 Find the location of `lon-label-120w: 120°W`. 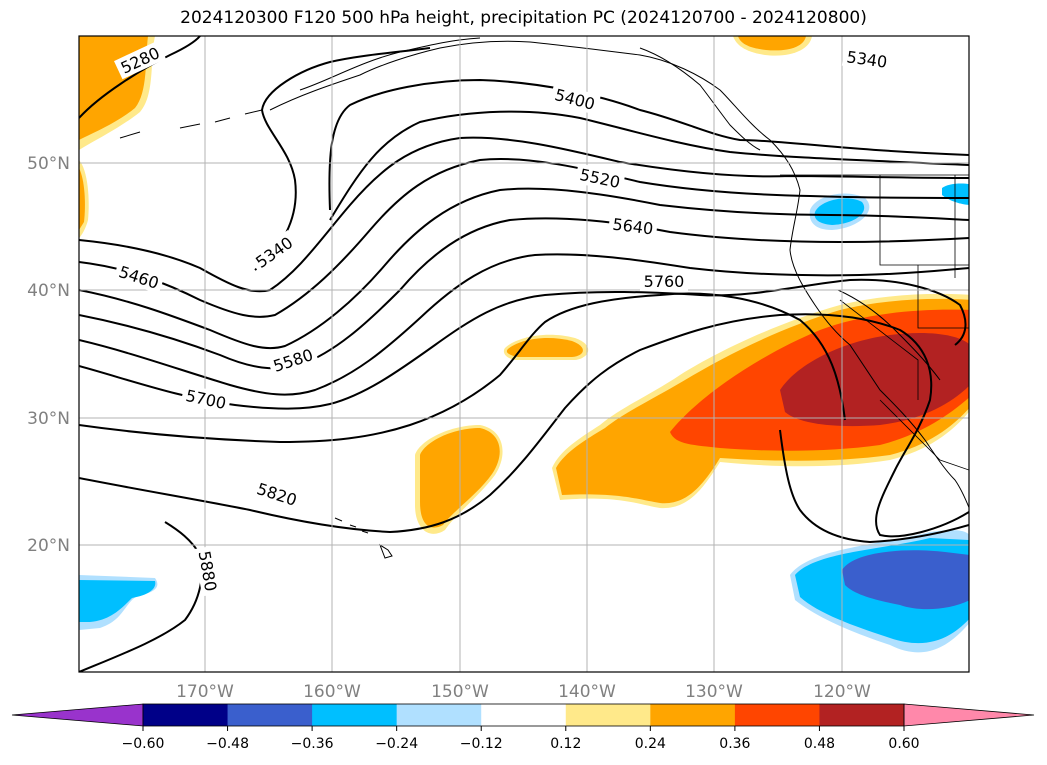

lon-label-120w: 120°W is located at coordinates (842, 692).